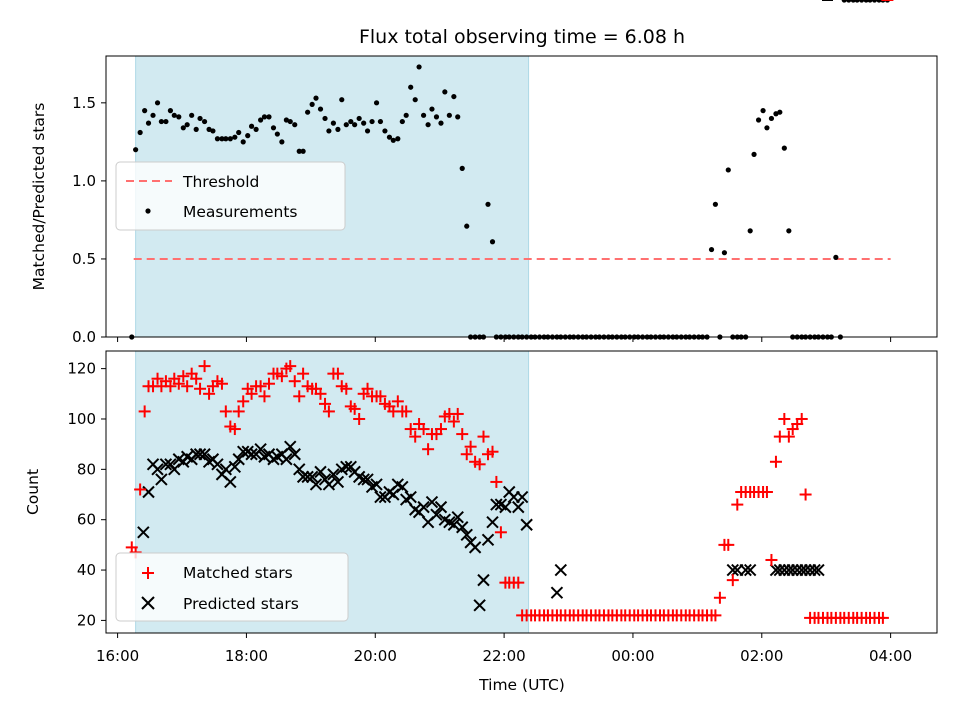 The image size is (960, 720). I want to click on legend-measurements-label: Measurements, so click(240, 212).